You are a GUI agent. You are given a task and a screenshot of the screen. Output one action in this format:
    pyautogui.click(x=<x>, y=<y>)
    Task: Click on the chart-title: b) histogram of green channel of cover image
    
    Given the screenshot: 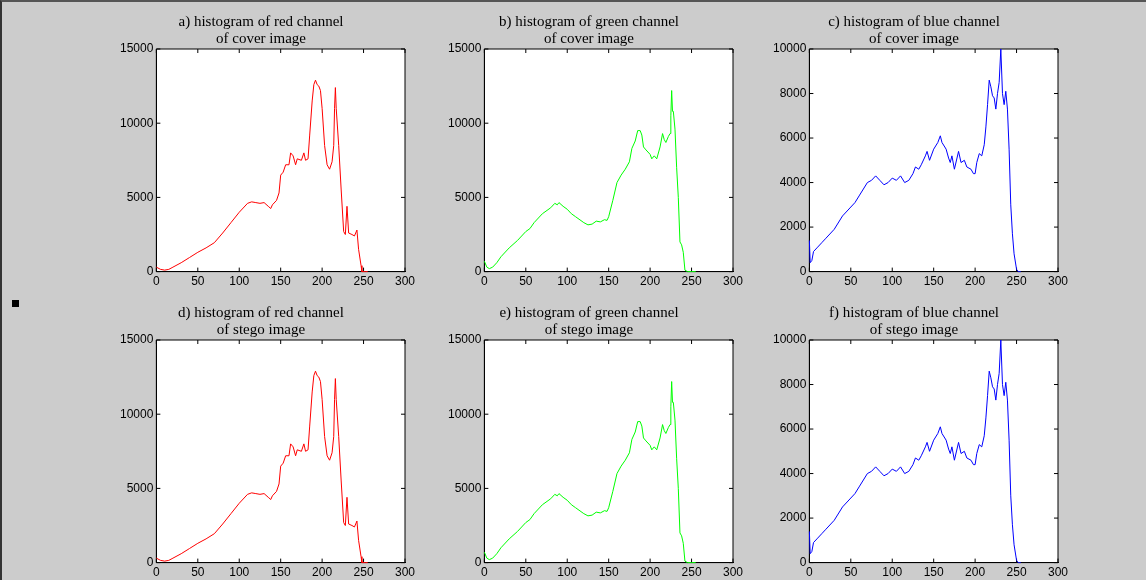 What is the action you would take?
    pyautogui.click(x=589, y=29)
    